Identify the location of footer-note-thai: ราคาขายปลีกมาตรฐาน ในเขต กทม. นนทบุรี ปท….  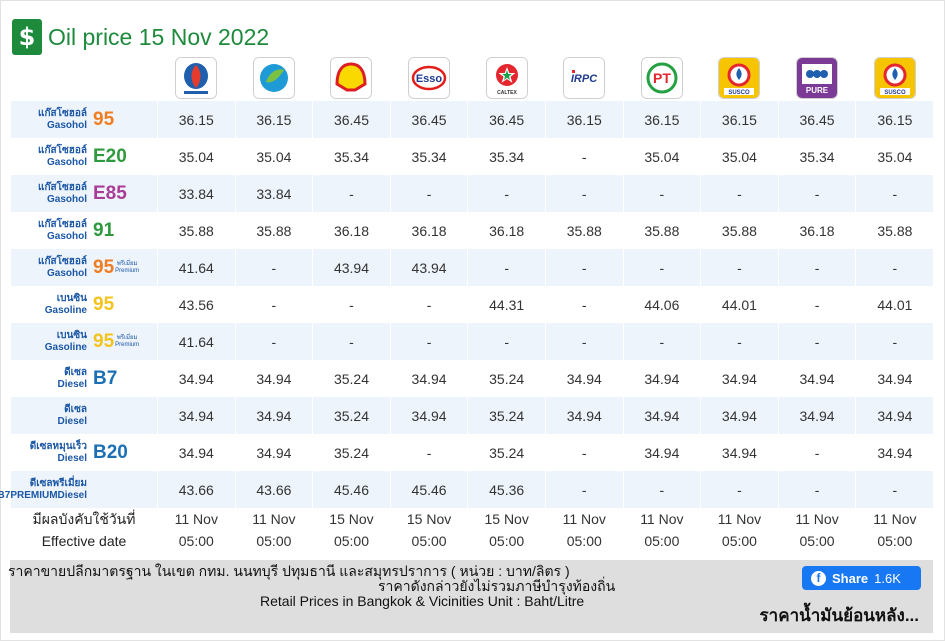
(289, 571).